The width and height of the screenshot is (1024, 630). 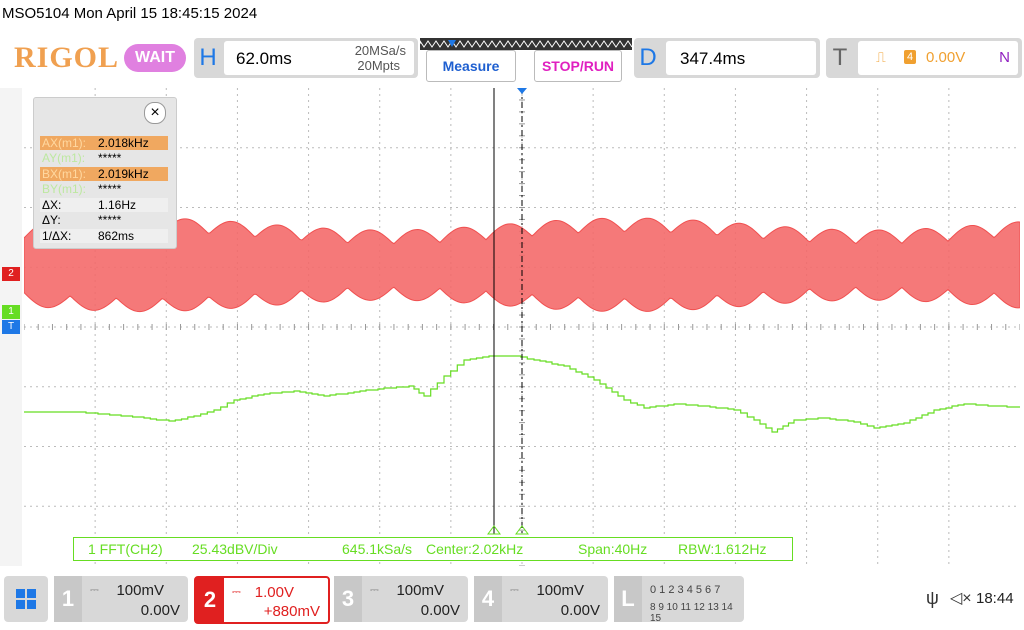 What do you see at coordinates (140, 590) in the screenshot?
I see `channel-1-scale: 100mV` at bounding box center [140, 590].